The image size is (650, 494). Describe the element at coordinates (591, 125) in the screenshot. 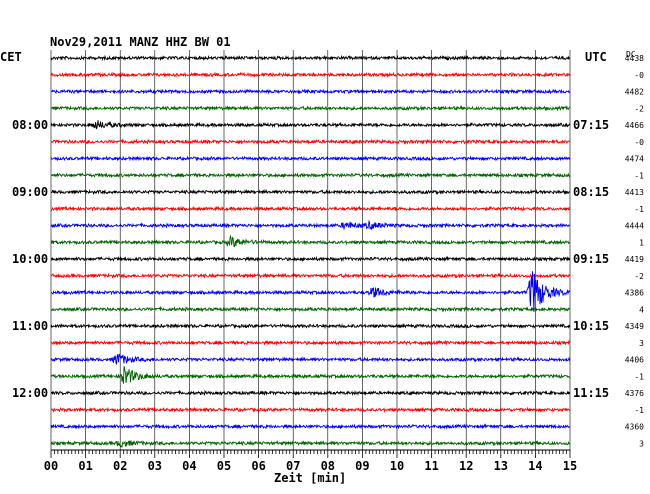

I see `right-hour-label: 07:15` at that location.